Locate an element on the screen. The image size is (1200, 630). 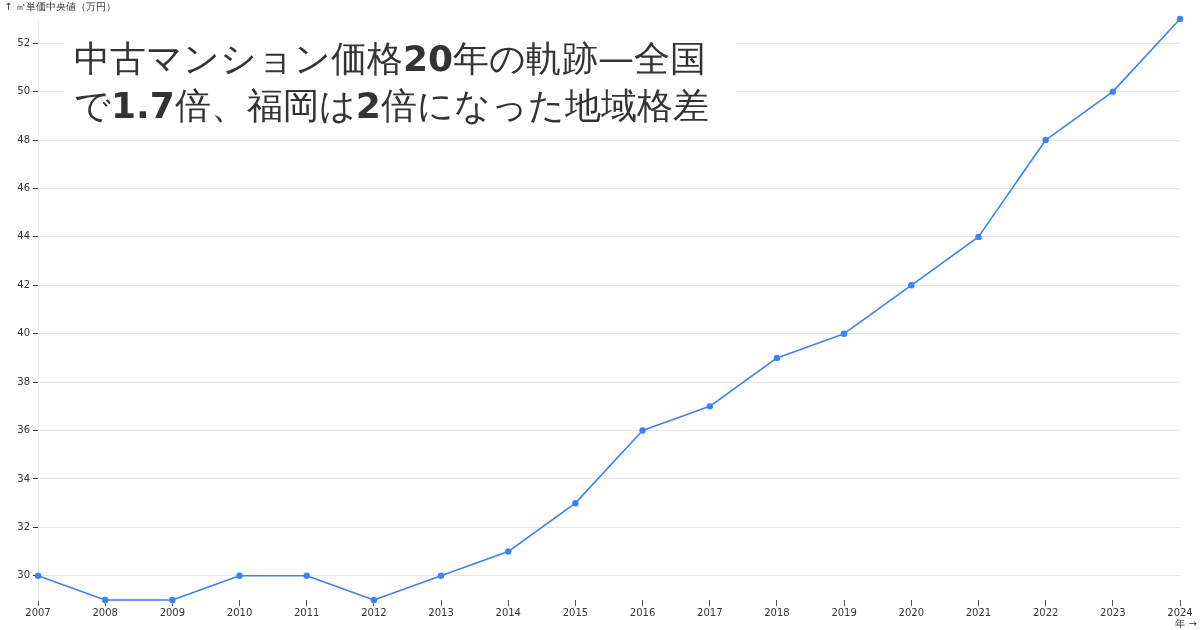
x-tick-label: 2023 is located at coordinates (1113, 612).